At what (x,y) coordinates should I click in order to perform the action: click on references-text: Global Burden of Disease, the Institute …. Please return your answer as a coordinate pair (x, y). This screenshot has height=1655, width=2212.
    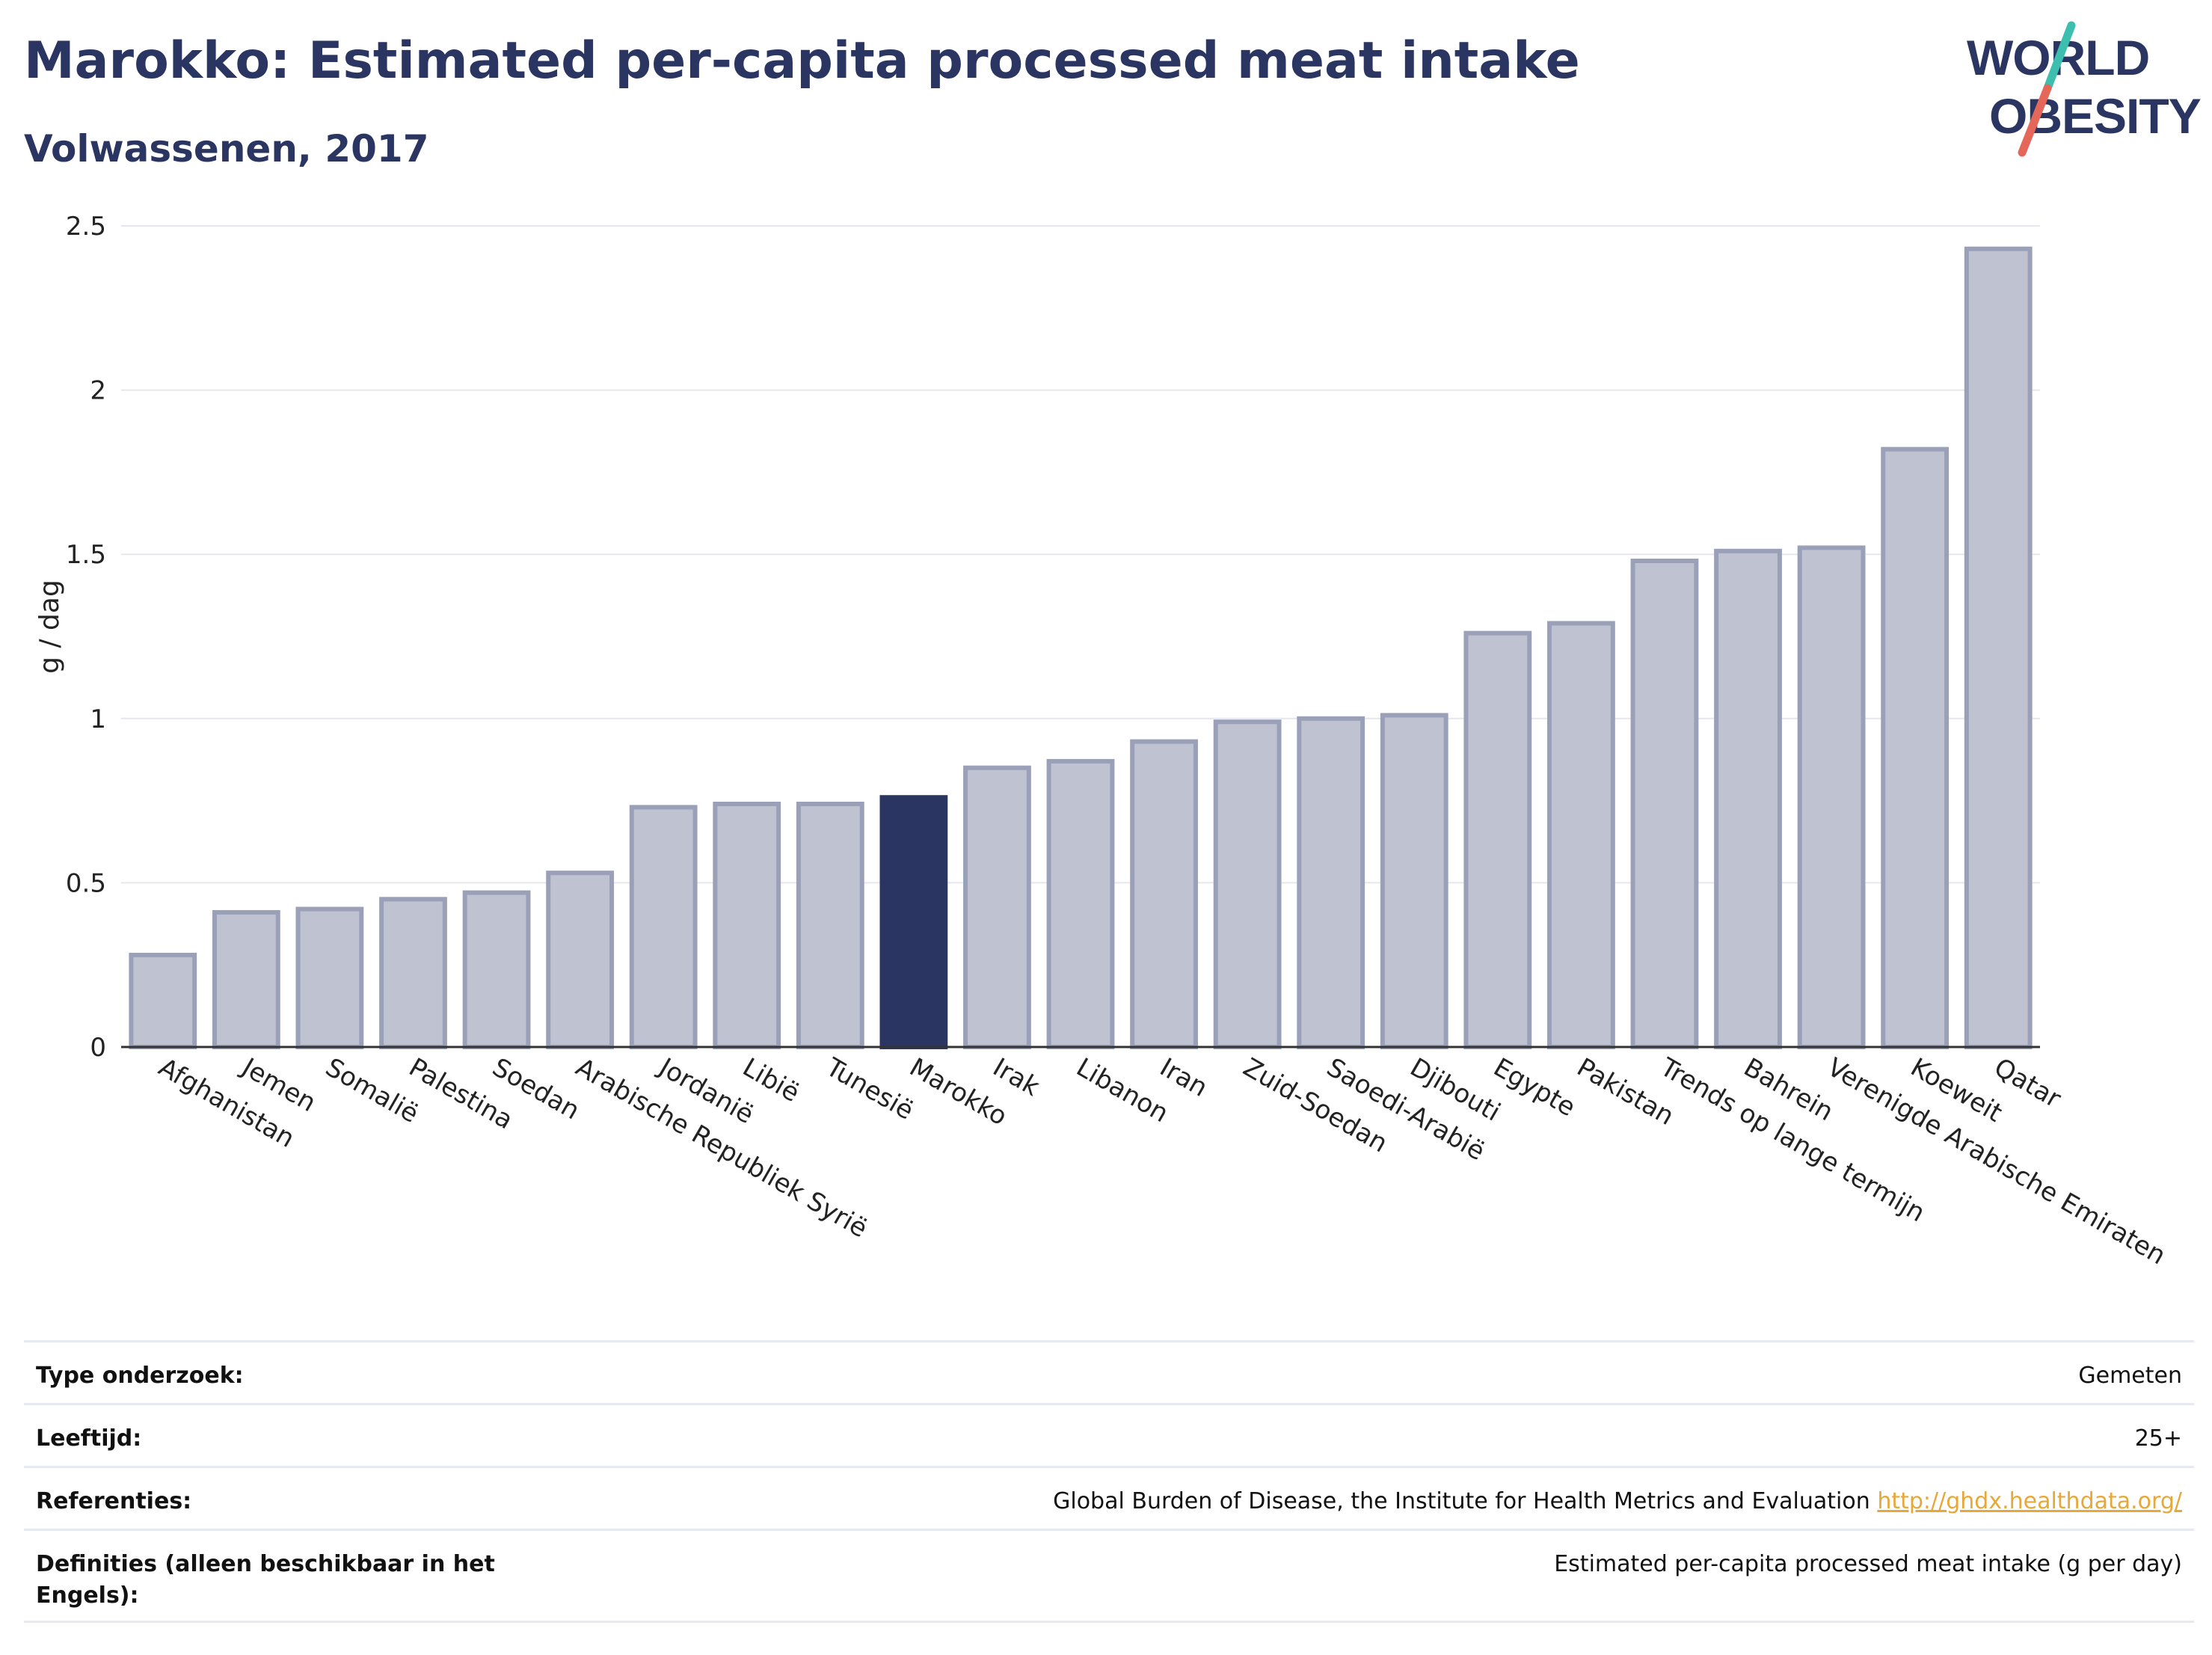
    Looking at the image, I should click on (1461, 1501).